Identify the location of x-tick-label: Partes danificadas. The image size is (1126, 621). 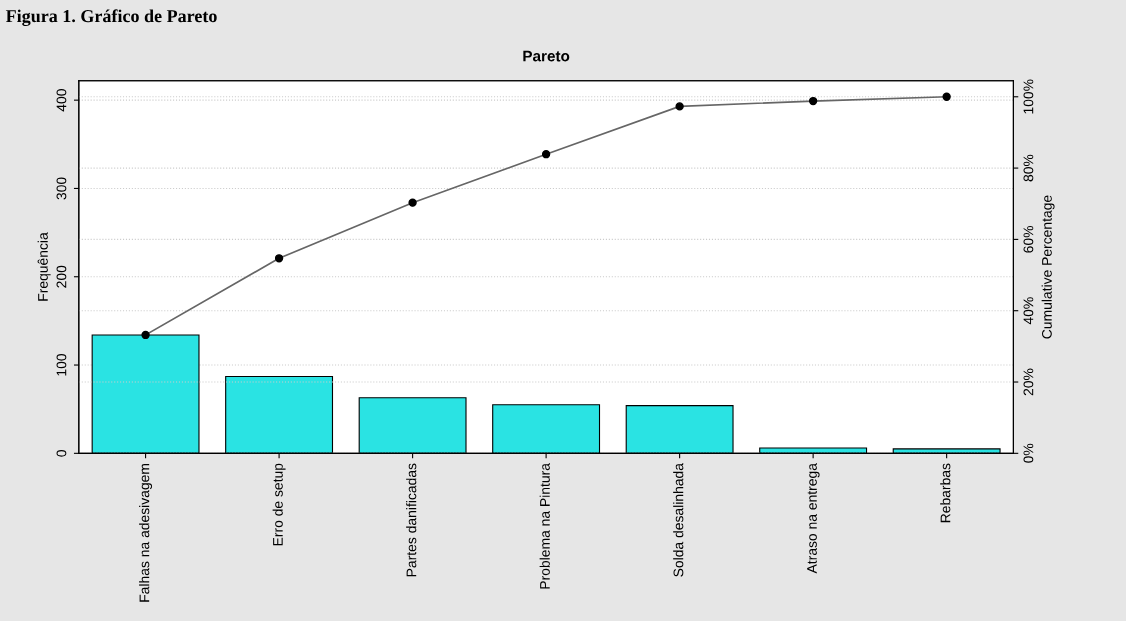
(411, 520).